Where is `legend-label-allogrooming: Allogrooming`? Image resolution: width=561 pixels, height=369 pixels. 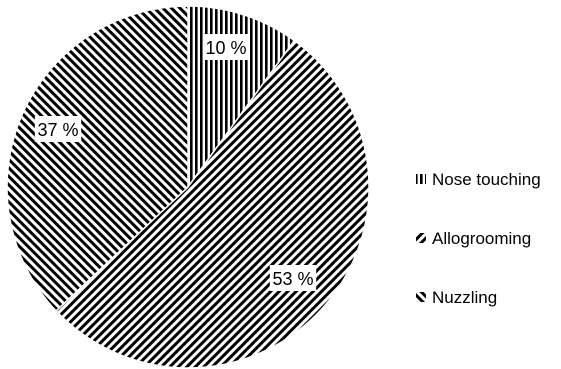
legend-label-allogrooming: Allogrooming is located at coordinates (481, 238).